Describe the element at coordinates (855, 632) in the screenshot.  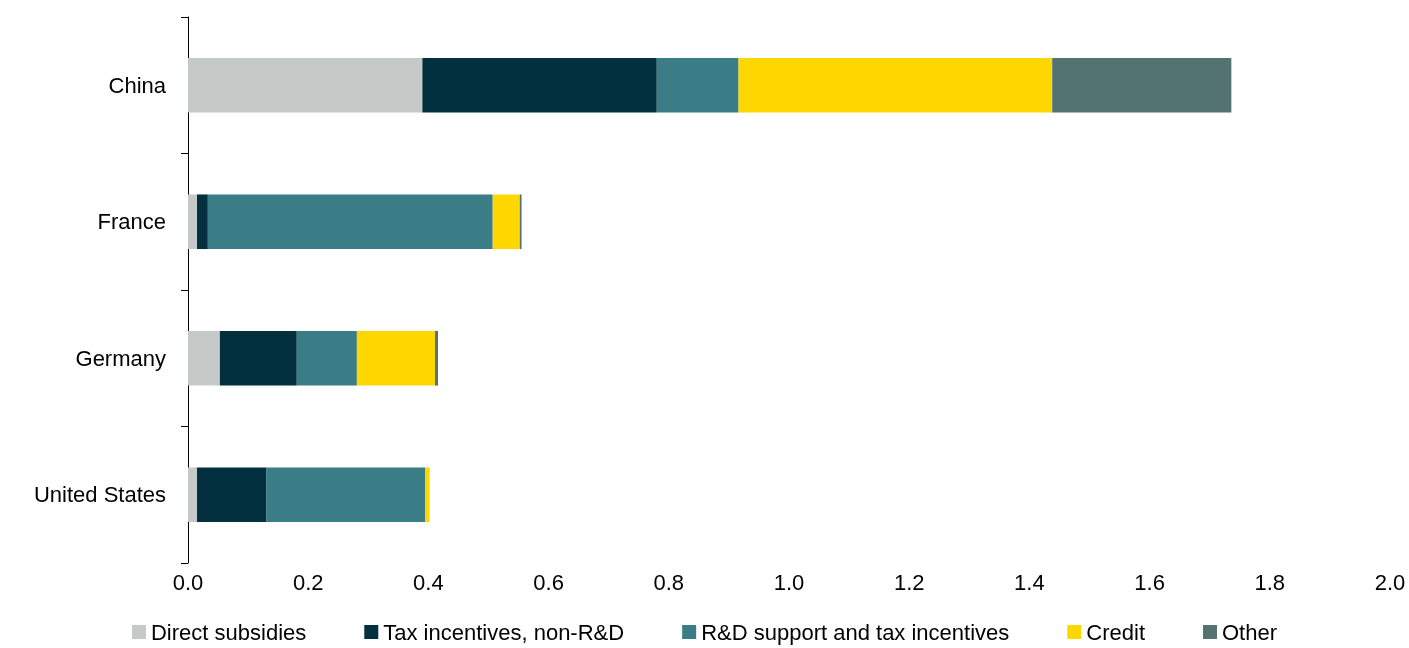
I see `legend-label: R&D support and tax incentives` at that location.